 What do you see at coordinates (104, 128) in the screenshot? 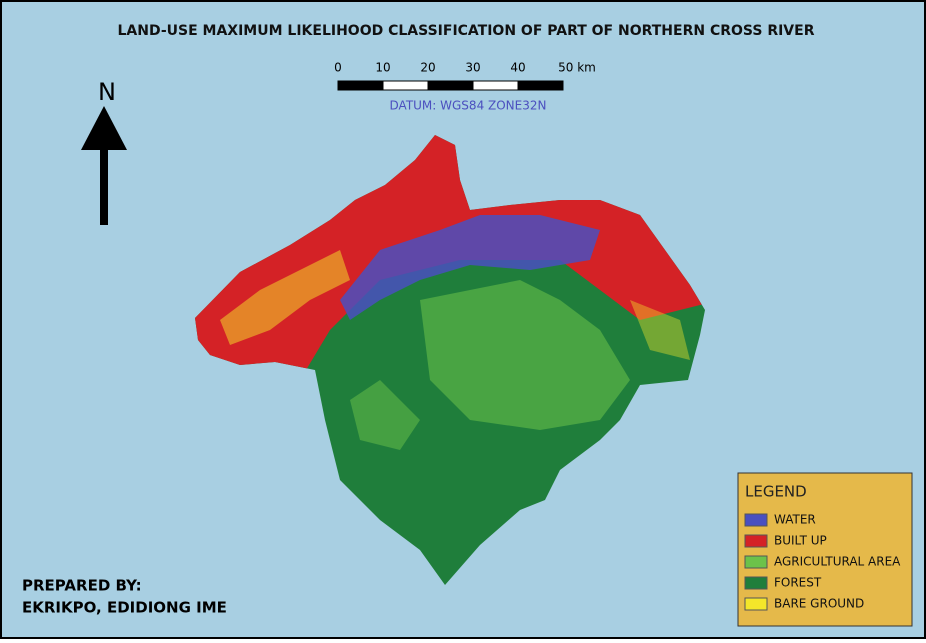
I see `arrow-head` at bounding box center [104, 128].